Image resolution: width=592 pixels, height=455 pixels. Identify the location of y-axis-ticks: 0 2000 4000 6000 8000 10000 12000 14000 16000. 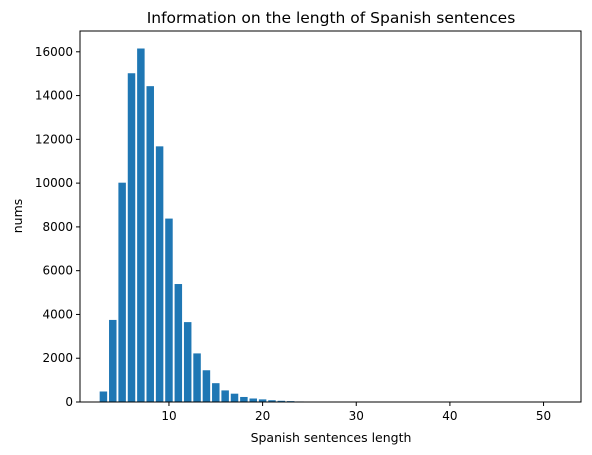
(57, 227).